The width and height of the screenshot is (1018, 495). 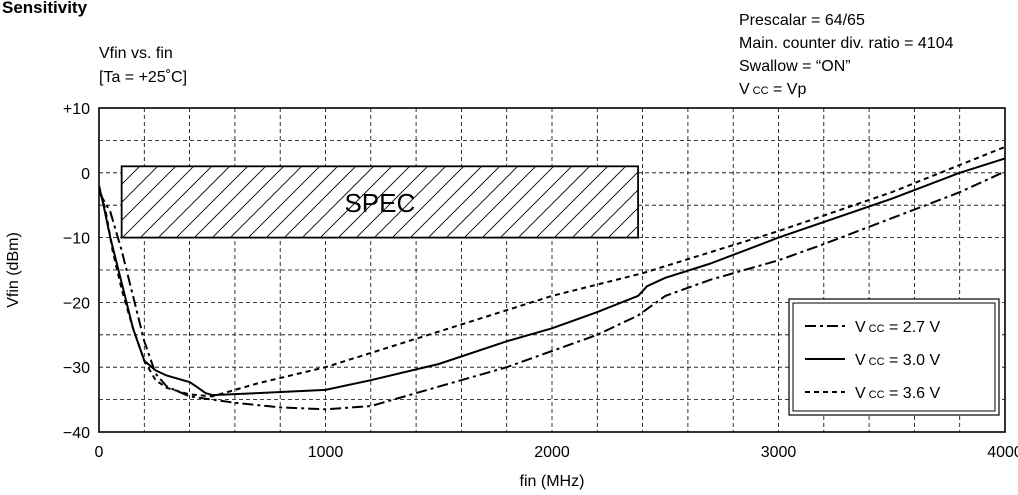 What do you see at coordinates (552, 481) in the screenshot?
I see `x-axis-label: fin (MHz)` at bounding box center [552, 481].